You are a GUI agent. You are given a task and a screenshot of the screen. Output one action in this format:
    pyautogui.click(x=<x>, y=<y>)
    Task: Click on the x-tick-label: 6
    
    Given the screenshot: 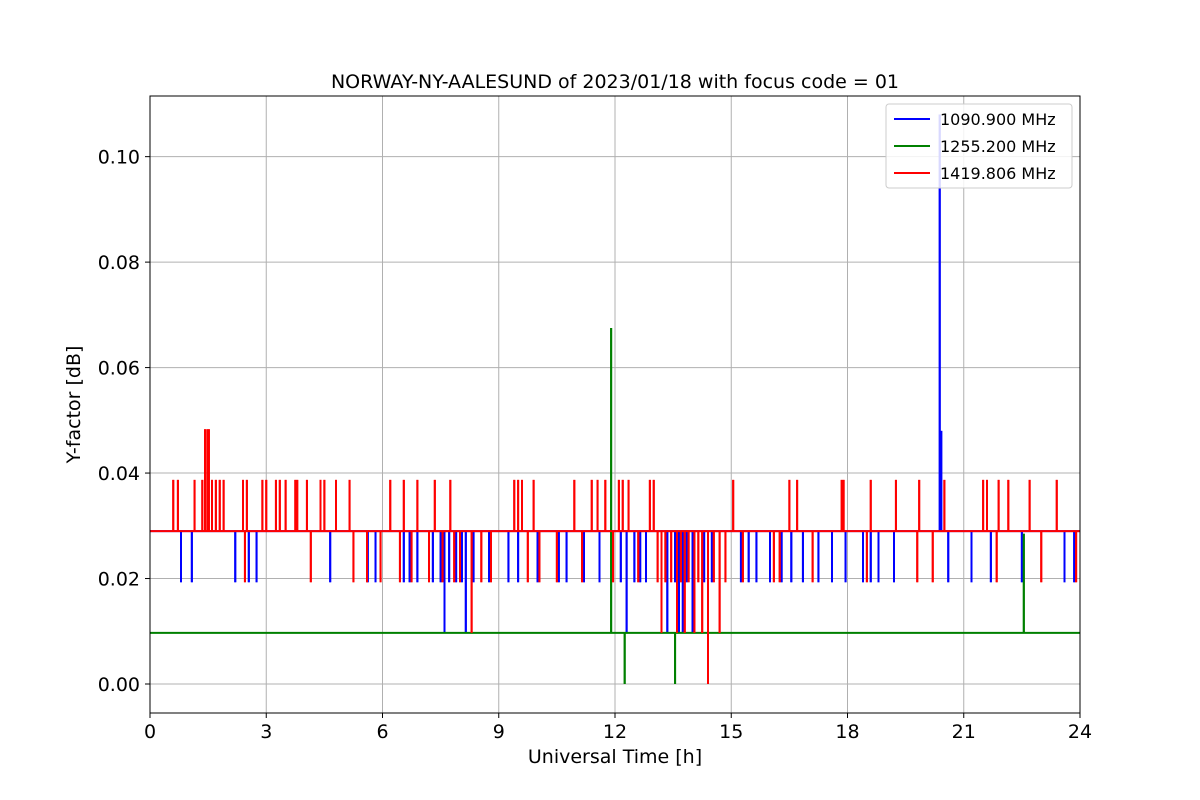 What is the action you would take?
    pyautogui.click(x=382, y=732)
    